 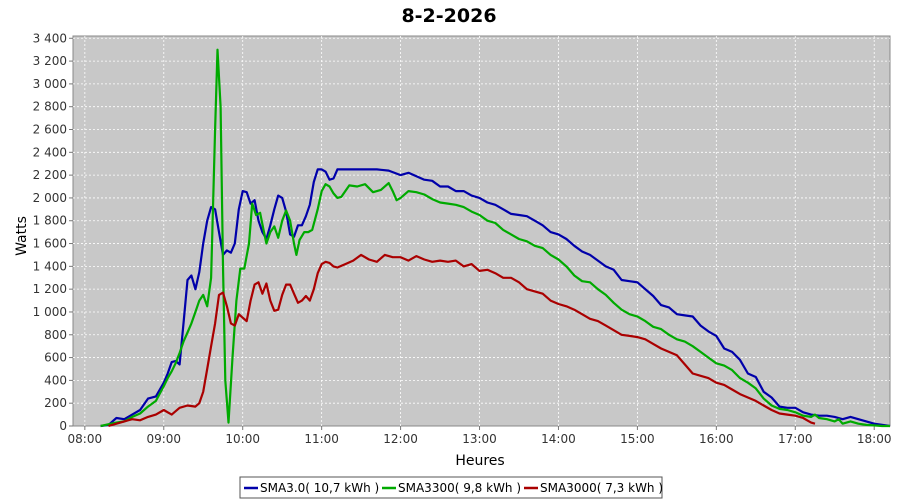 What do you see at coordinates (50, 198) in the screenshot?
I see `y-tick-label: 2 000` at bounding box center [50, 198].